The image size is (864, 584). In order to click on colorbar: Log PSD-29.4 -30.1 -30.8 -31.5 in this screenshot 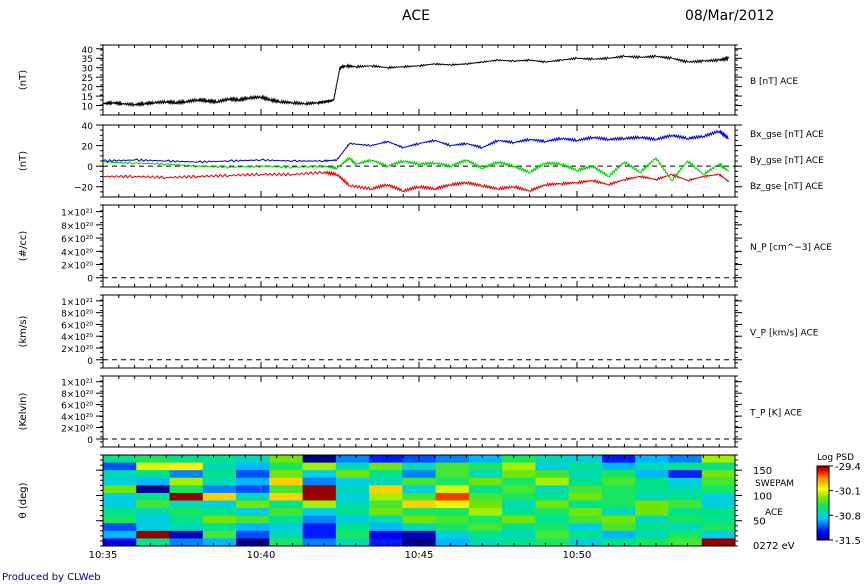, I will do `click(838, 500)`.